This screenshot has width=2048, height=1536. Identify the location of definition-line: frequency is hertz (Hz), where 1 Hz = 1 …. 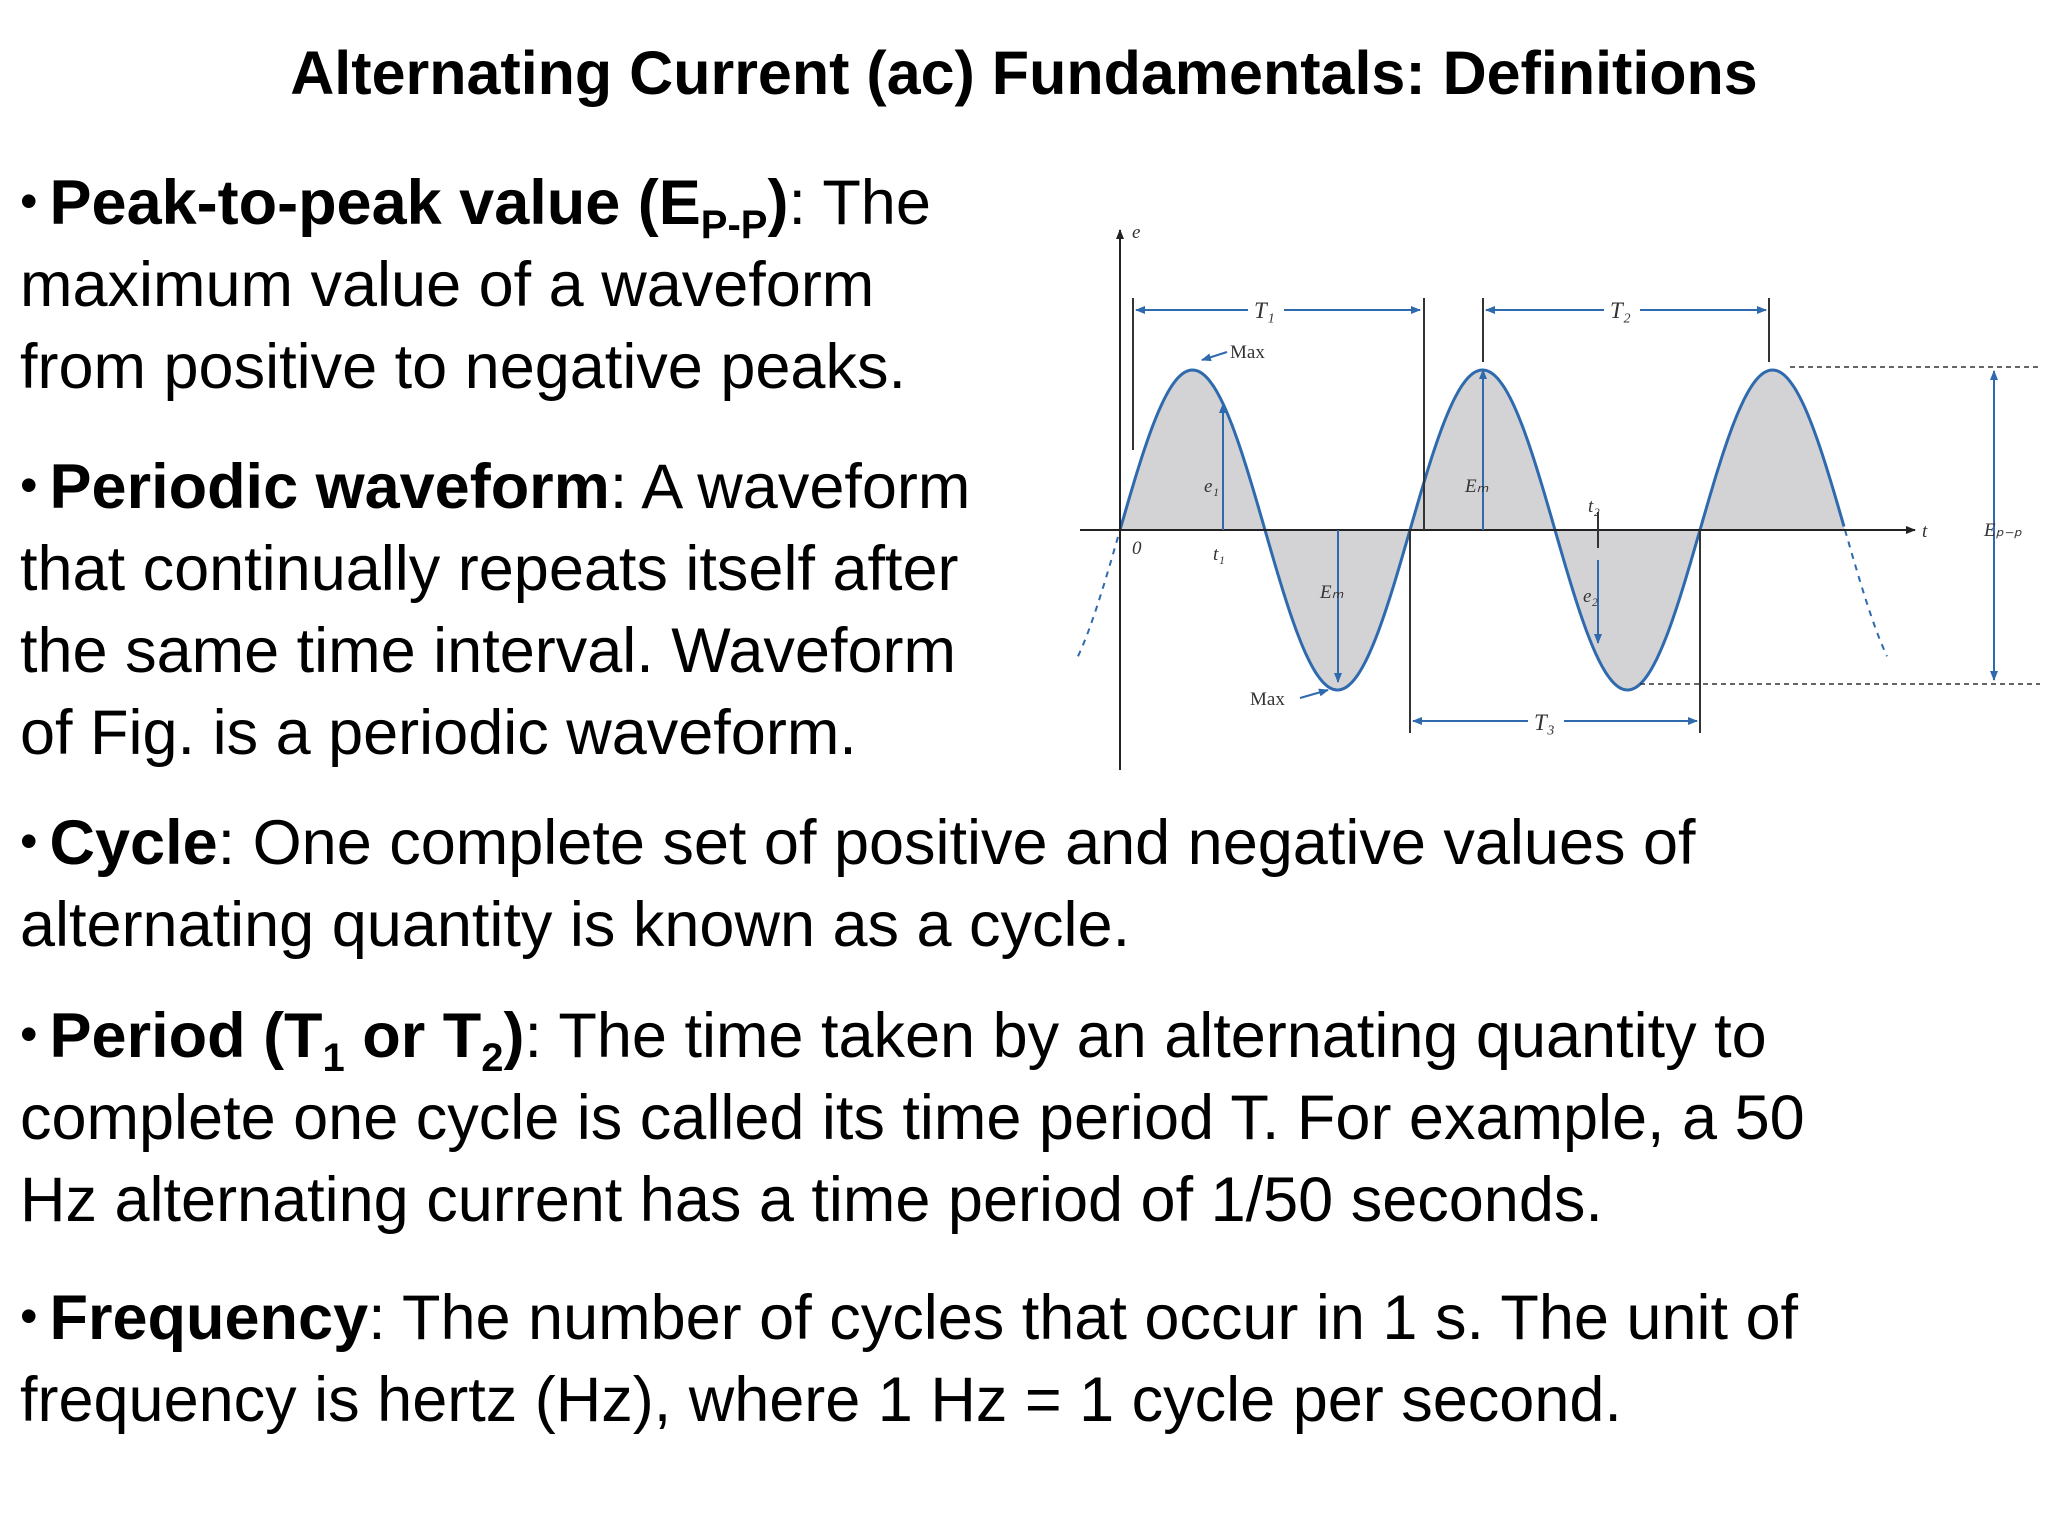
(821, 1400).